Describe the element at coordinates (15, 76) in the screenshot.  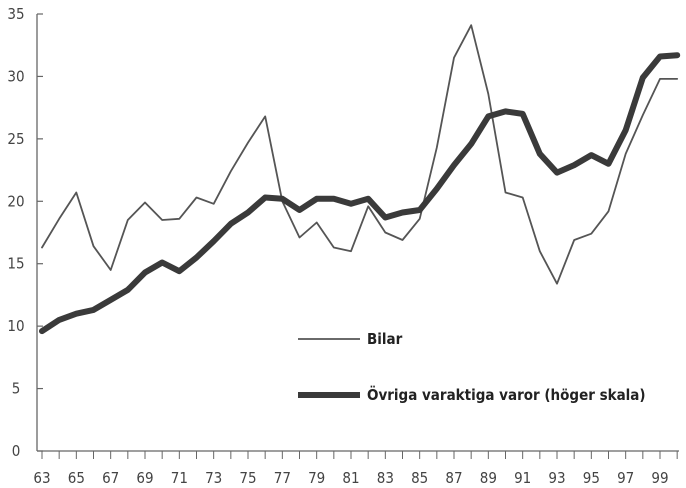
I see `y-tick-label-30: 30` at that location.